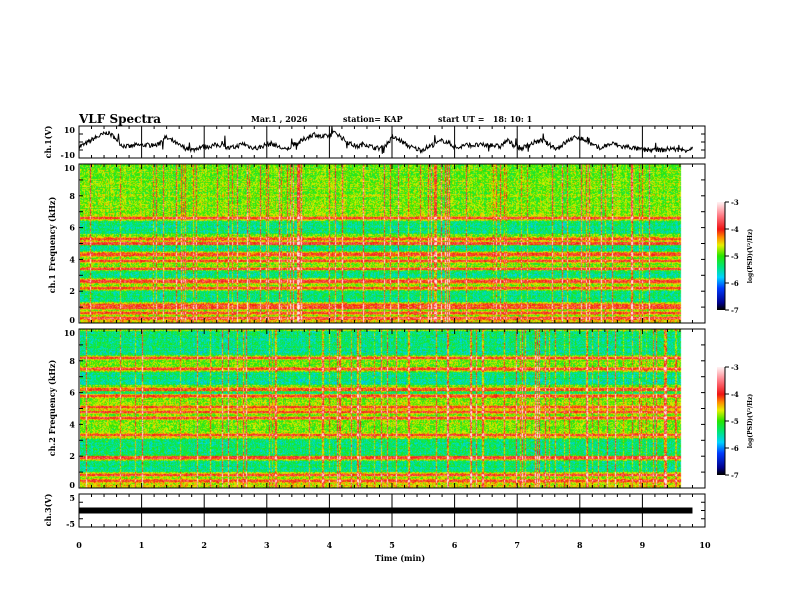 Image resolution: width=792 pixels, height=612 pixels. What do you see at coordinates (392, 545) in the screenshot?
I see `x-tick-label: 5` at bounding box center [392, 545].